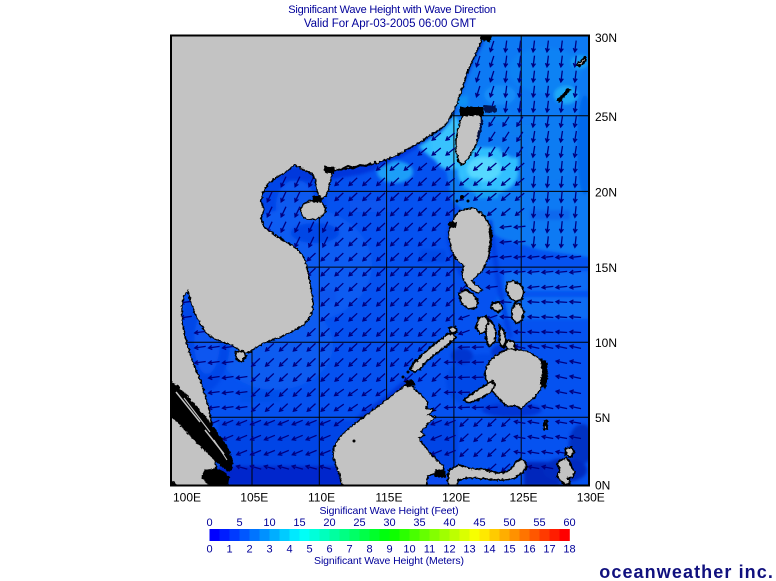  Describe the element at coordinates (329, 523) in the screenshot. I see `svg-text: 20` at that location.